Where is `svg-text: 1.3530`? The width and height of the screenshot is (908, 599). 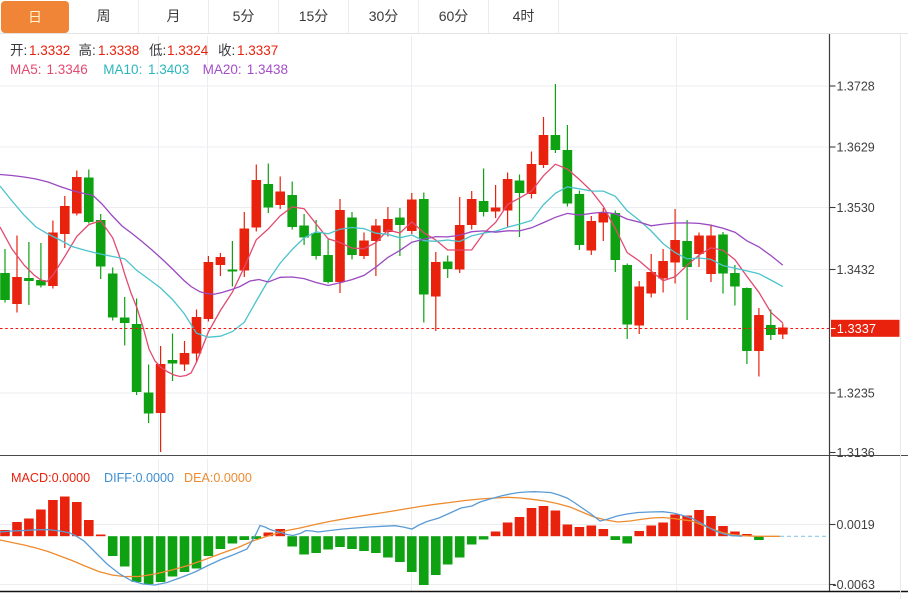
svg-text: 1.3530 is located at coordinates (856, 208).